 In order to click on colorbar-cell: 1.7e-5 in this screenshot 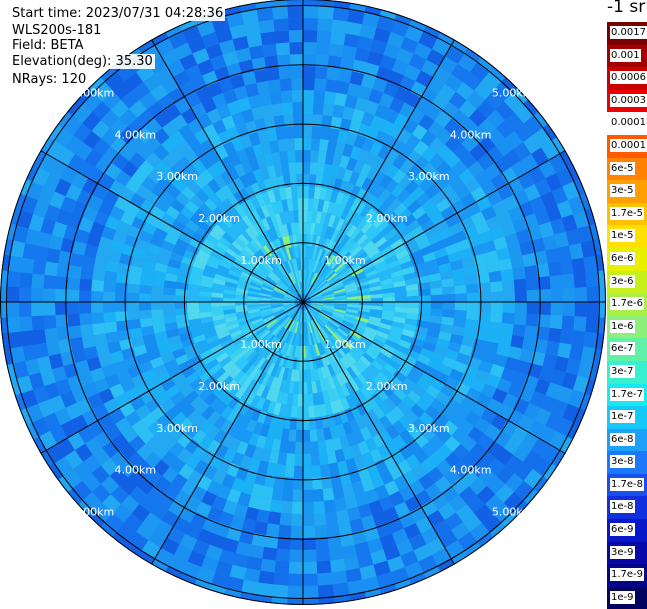, I will do `click(627, 214)`.